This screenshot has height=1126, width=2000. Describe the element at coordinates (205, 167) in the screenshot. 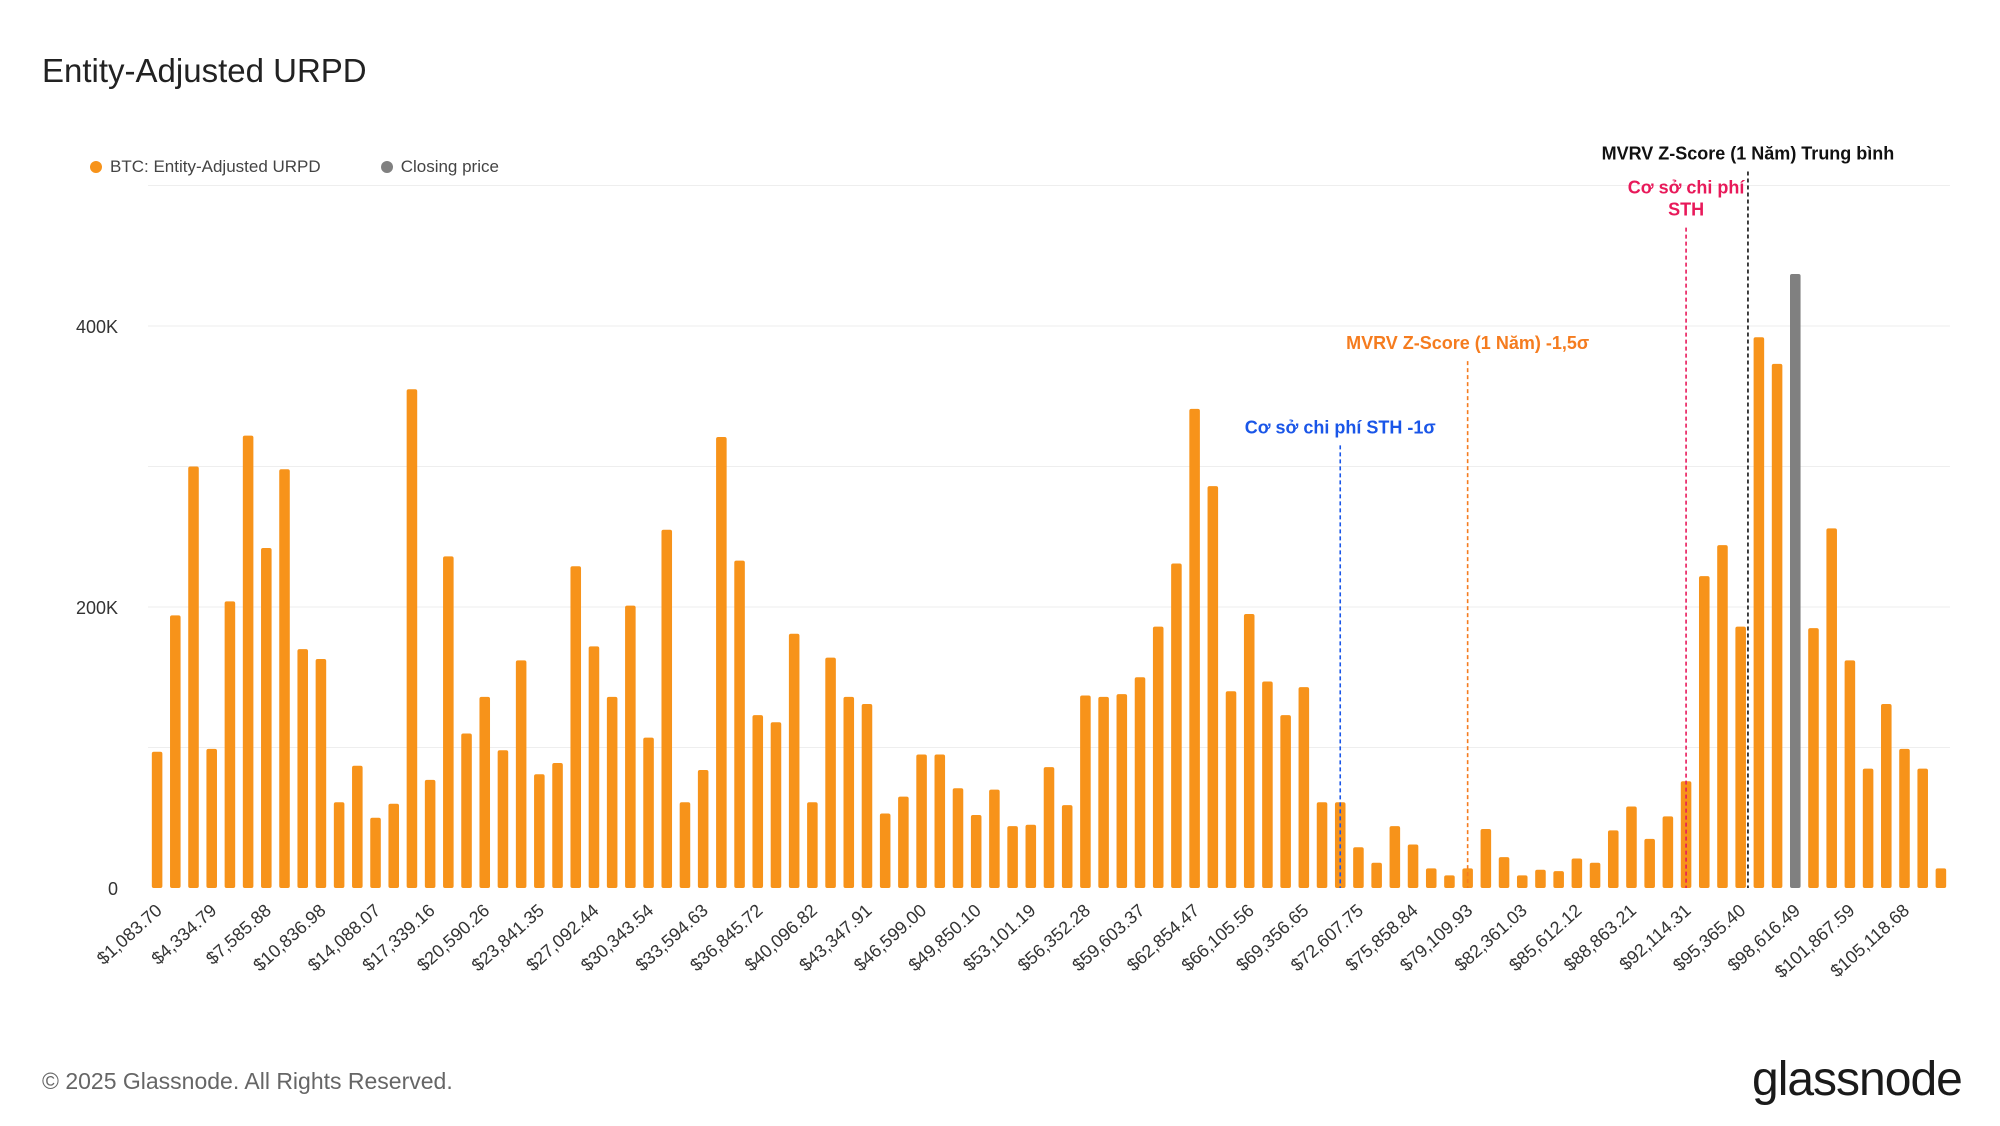

I see `legend-item-urpd: BTC: Entity-Adjusted URPD` at that location.